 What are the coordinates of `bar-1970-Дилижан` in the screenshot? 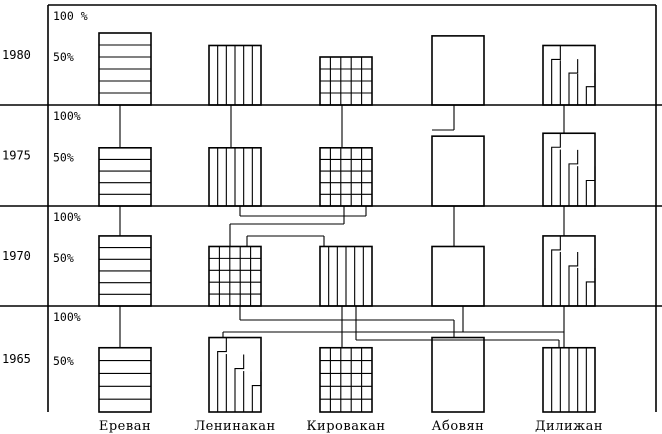 It's located at (569, 271).